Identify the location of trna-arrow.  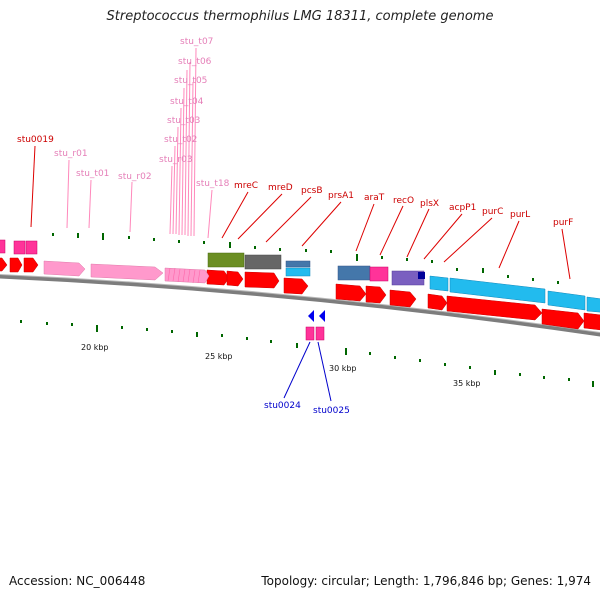
(187, 275).